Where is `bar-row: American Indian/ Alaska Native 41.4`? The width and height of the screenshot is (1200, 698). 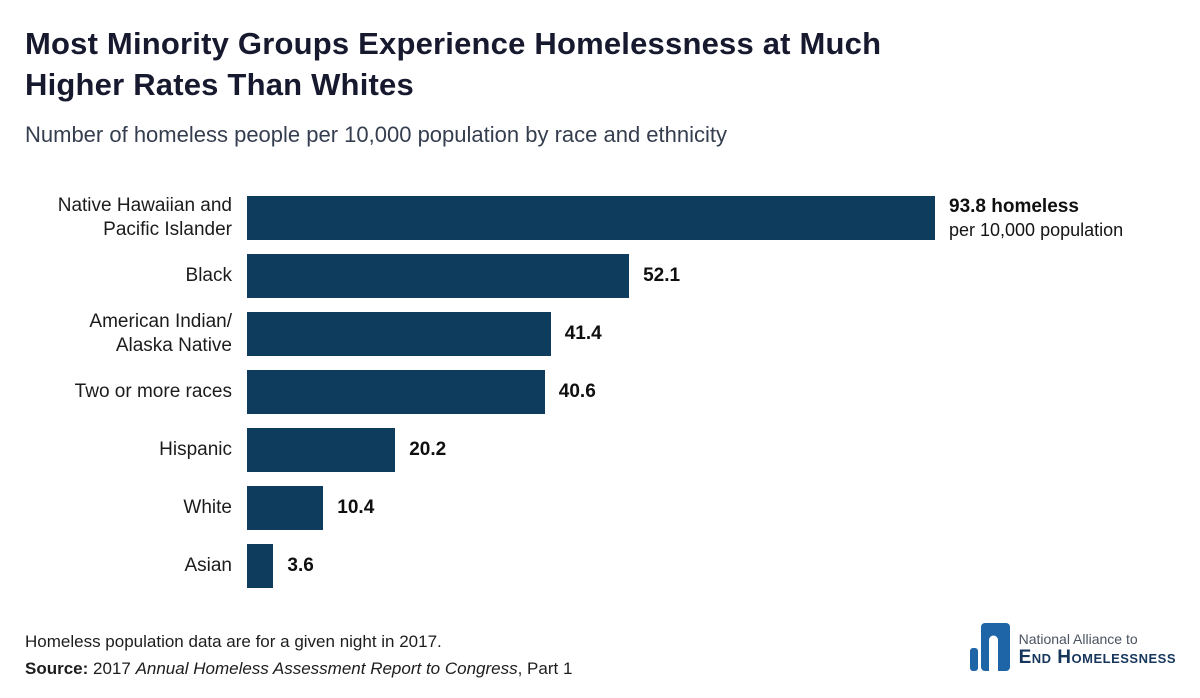 bar-row: American Indian/ Alaska Native 41.4 is located at coordinates (607, 334).